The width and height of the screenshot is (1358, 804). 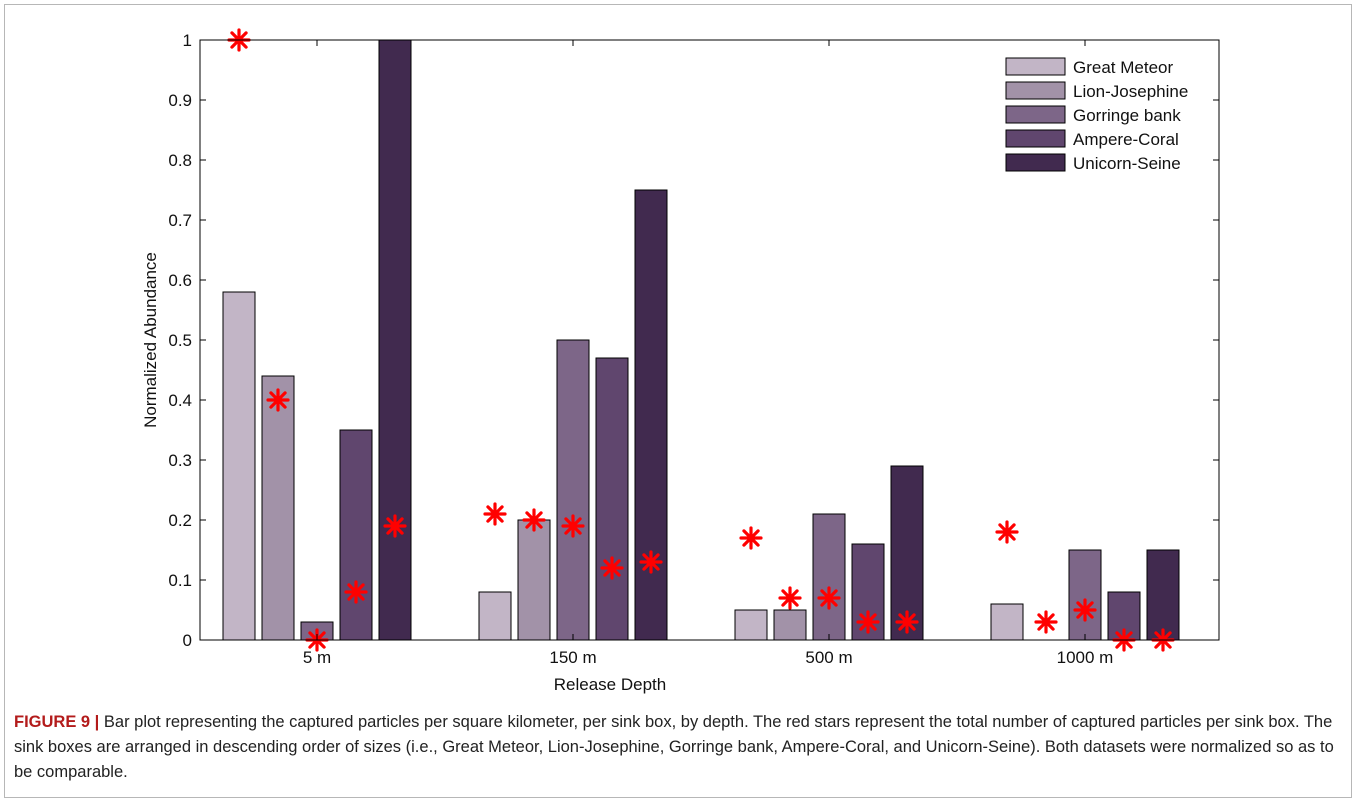 I want to click on bar-lion-josephine-500m, so click(x=790, y=625).